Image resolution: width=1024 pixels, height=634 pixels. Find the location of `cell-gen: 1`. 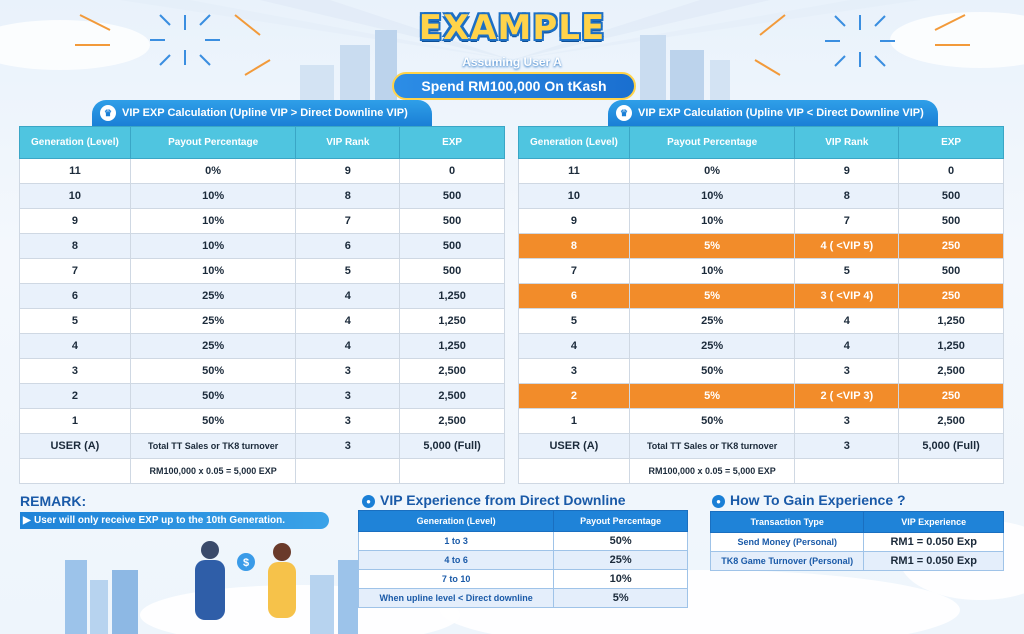

cell-gen: 1 is located at coordinates (574, 421).